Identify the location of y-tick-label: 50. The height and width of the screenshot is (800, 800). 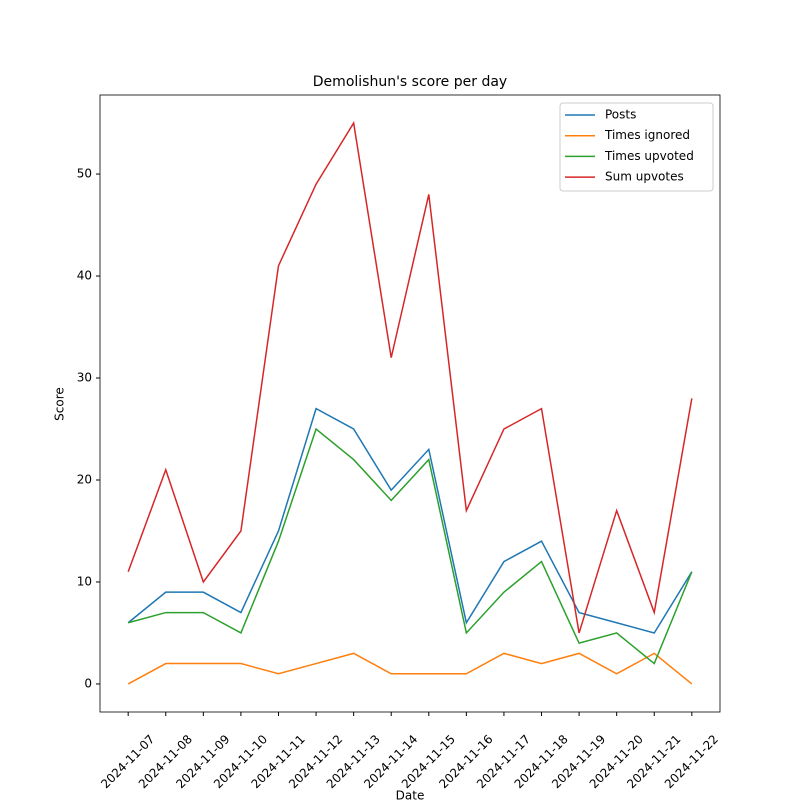
(84, 174).